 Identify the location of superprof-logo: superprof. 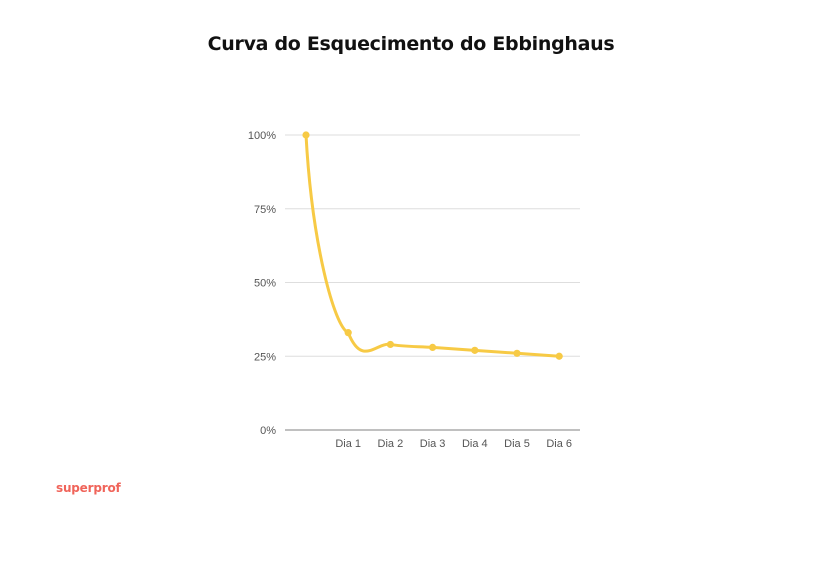
(88, 488).